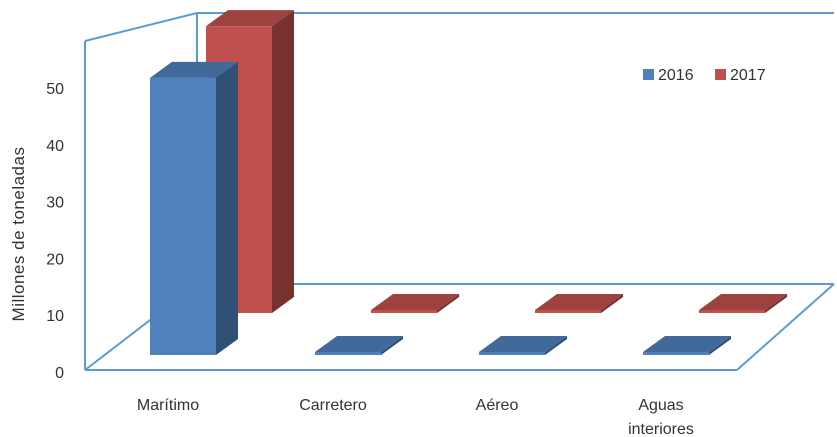 The width and height of the screenshot is (837, 437). I want to click on bar-2017-0-side, so click(283, 161).